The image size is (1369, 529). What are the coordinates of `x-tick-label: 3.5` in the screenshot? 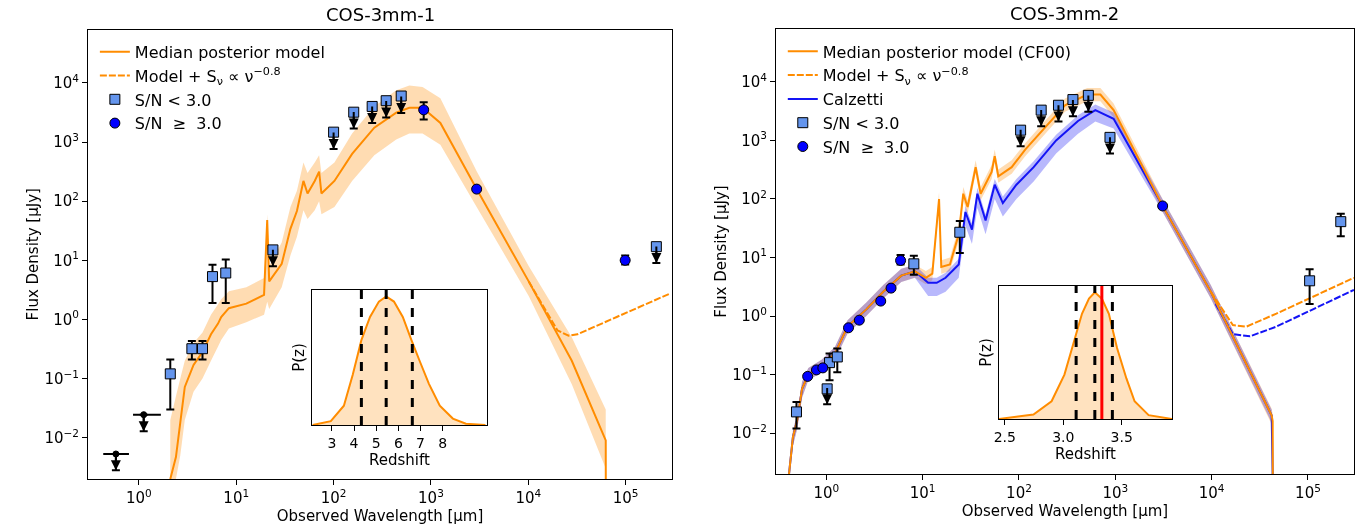 It's located at (1121, 436).